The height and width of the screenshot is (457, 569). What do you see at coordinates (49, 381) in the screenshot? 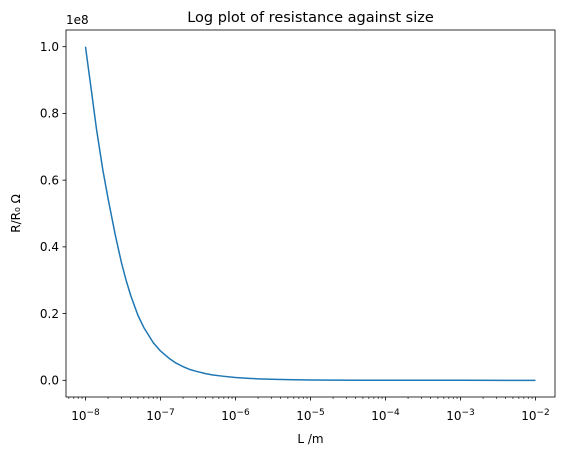
I see `y-tick-label: 0.0` at bounding box center [49, 381].